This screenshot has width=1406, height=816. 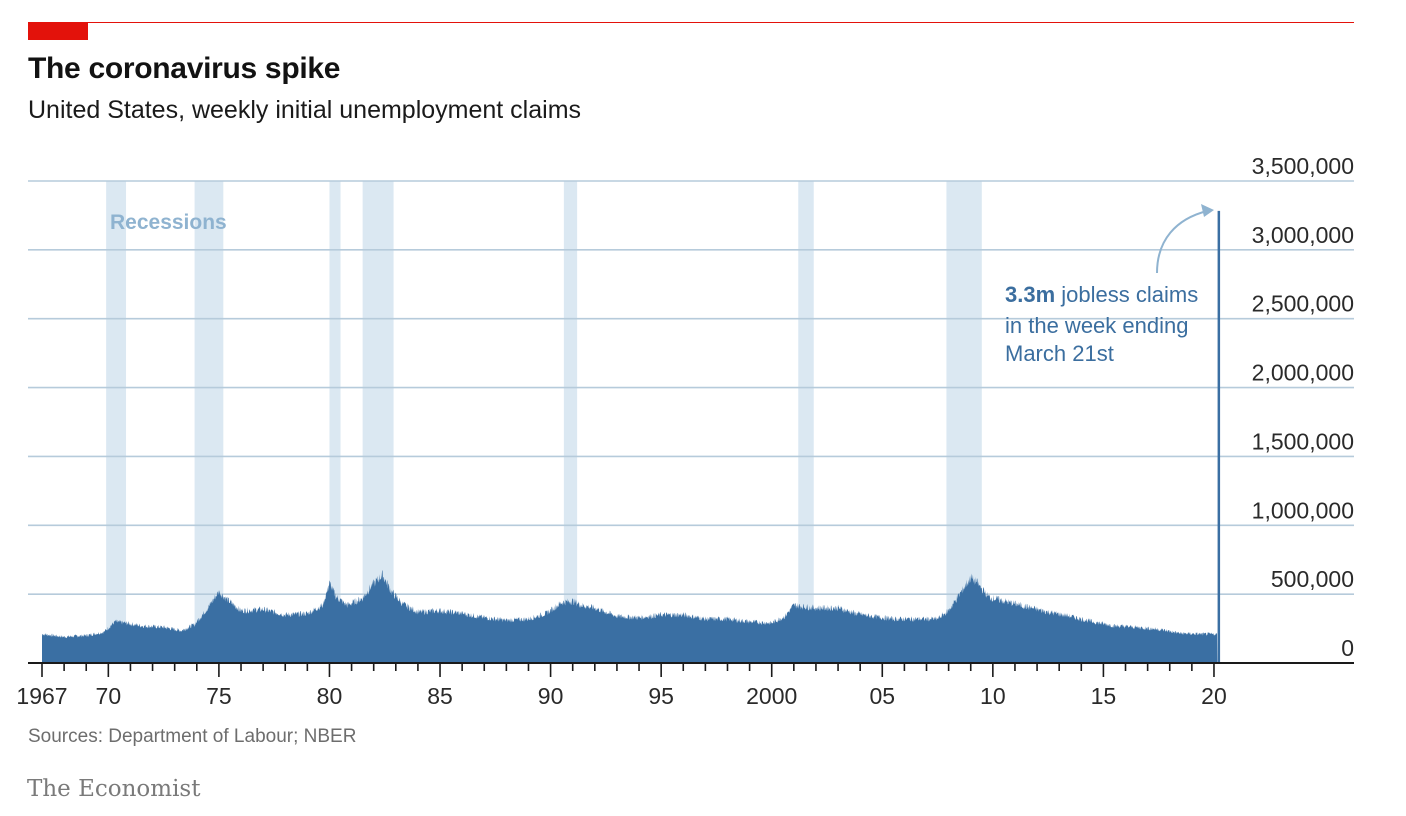 I want to click on y-tick-label: 3,500,000, so click(x=1303, y=166).